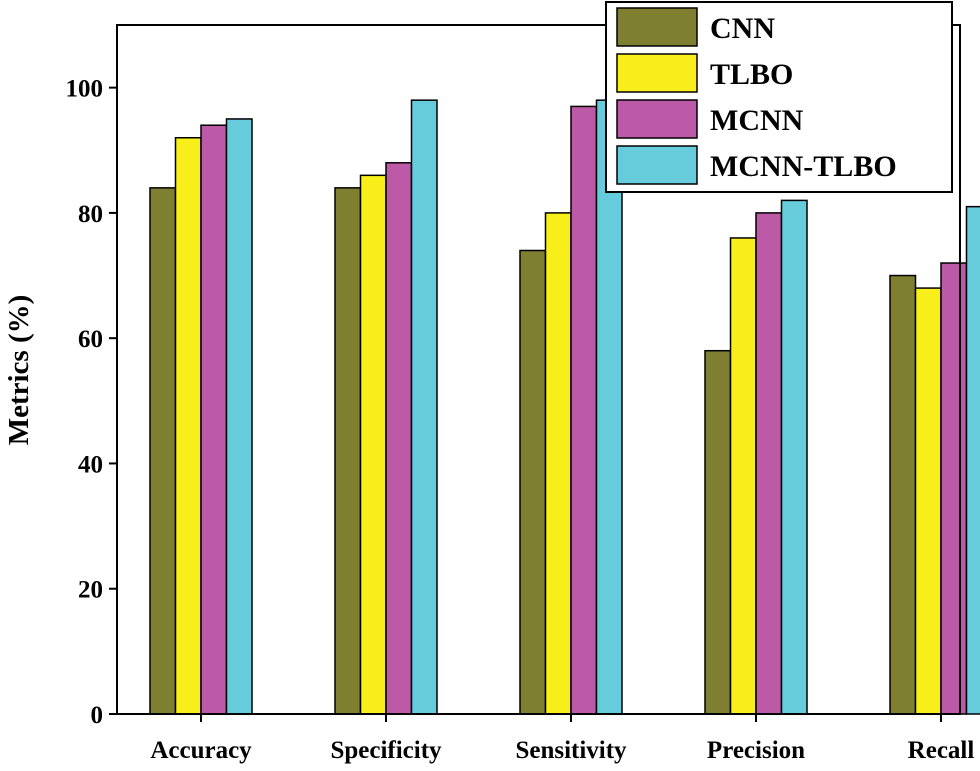  What do you see at coordinates (584, 410) in the screenshot?
I see `bar-mcnn-sensitivity` at bounding box center [584, 410].